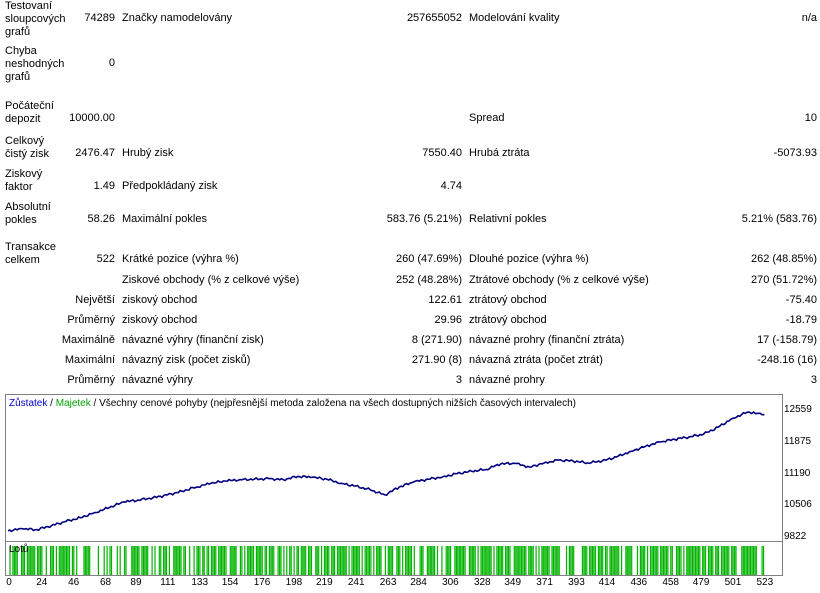  I want to click on y-tick-label: 12559, so click(798, 409).